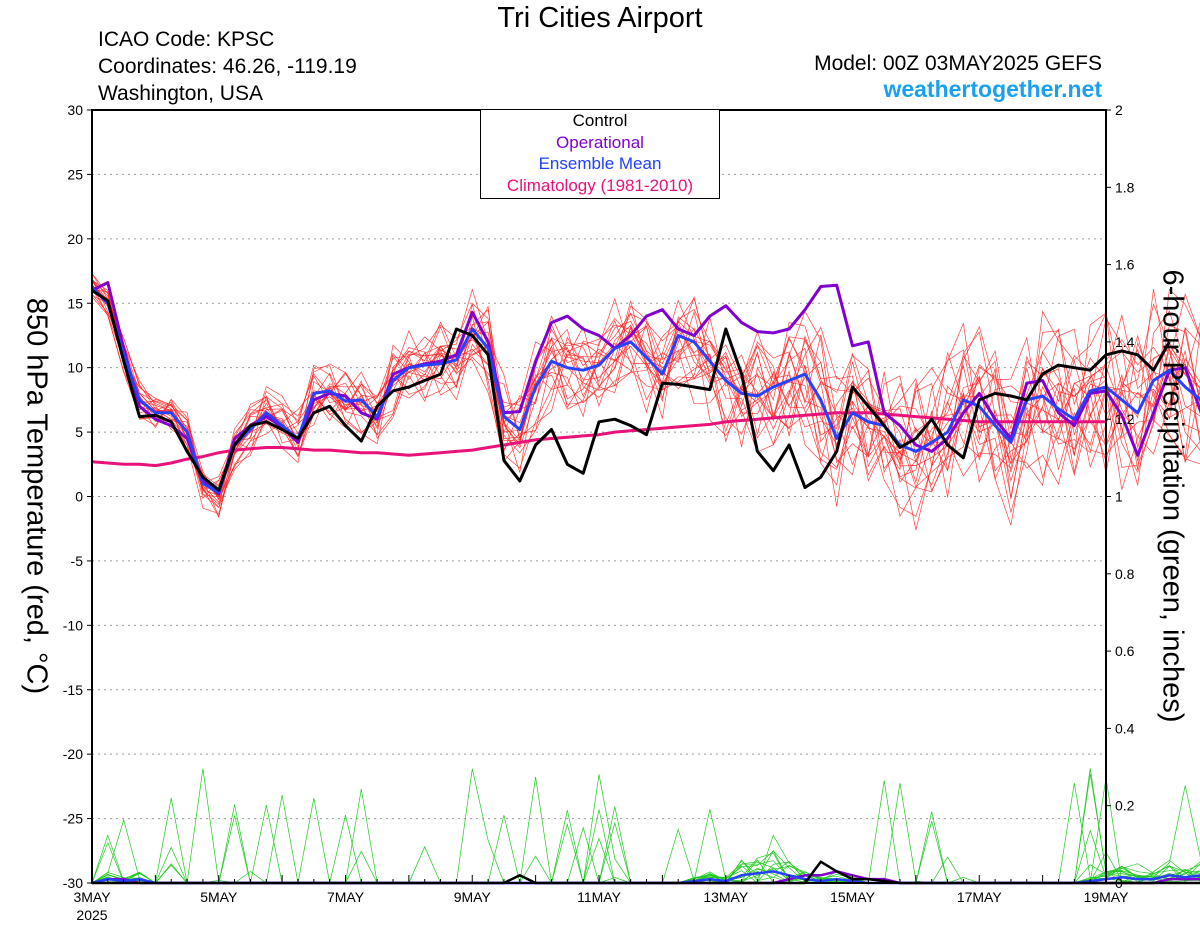 The image size is (1200, 927). What do you see at coordinates (219, 897) in the screenshot?
I see `x-tick-label: 5MAY` at bounding box center [219, 897].